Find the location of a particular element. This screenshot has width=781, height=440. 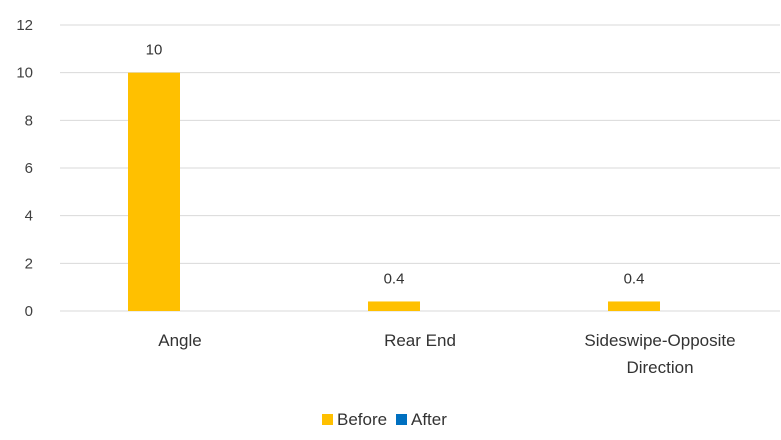

x-category-label: Direction is located at coordinates (659, 367).